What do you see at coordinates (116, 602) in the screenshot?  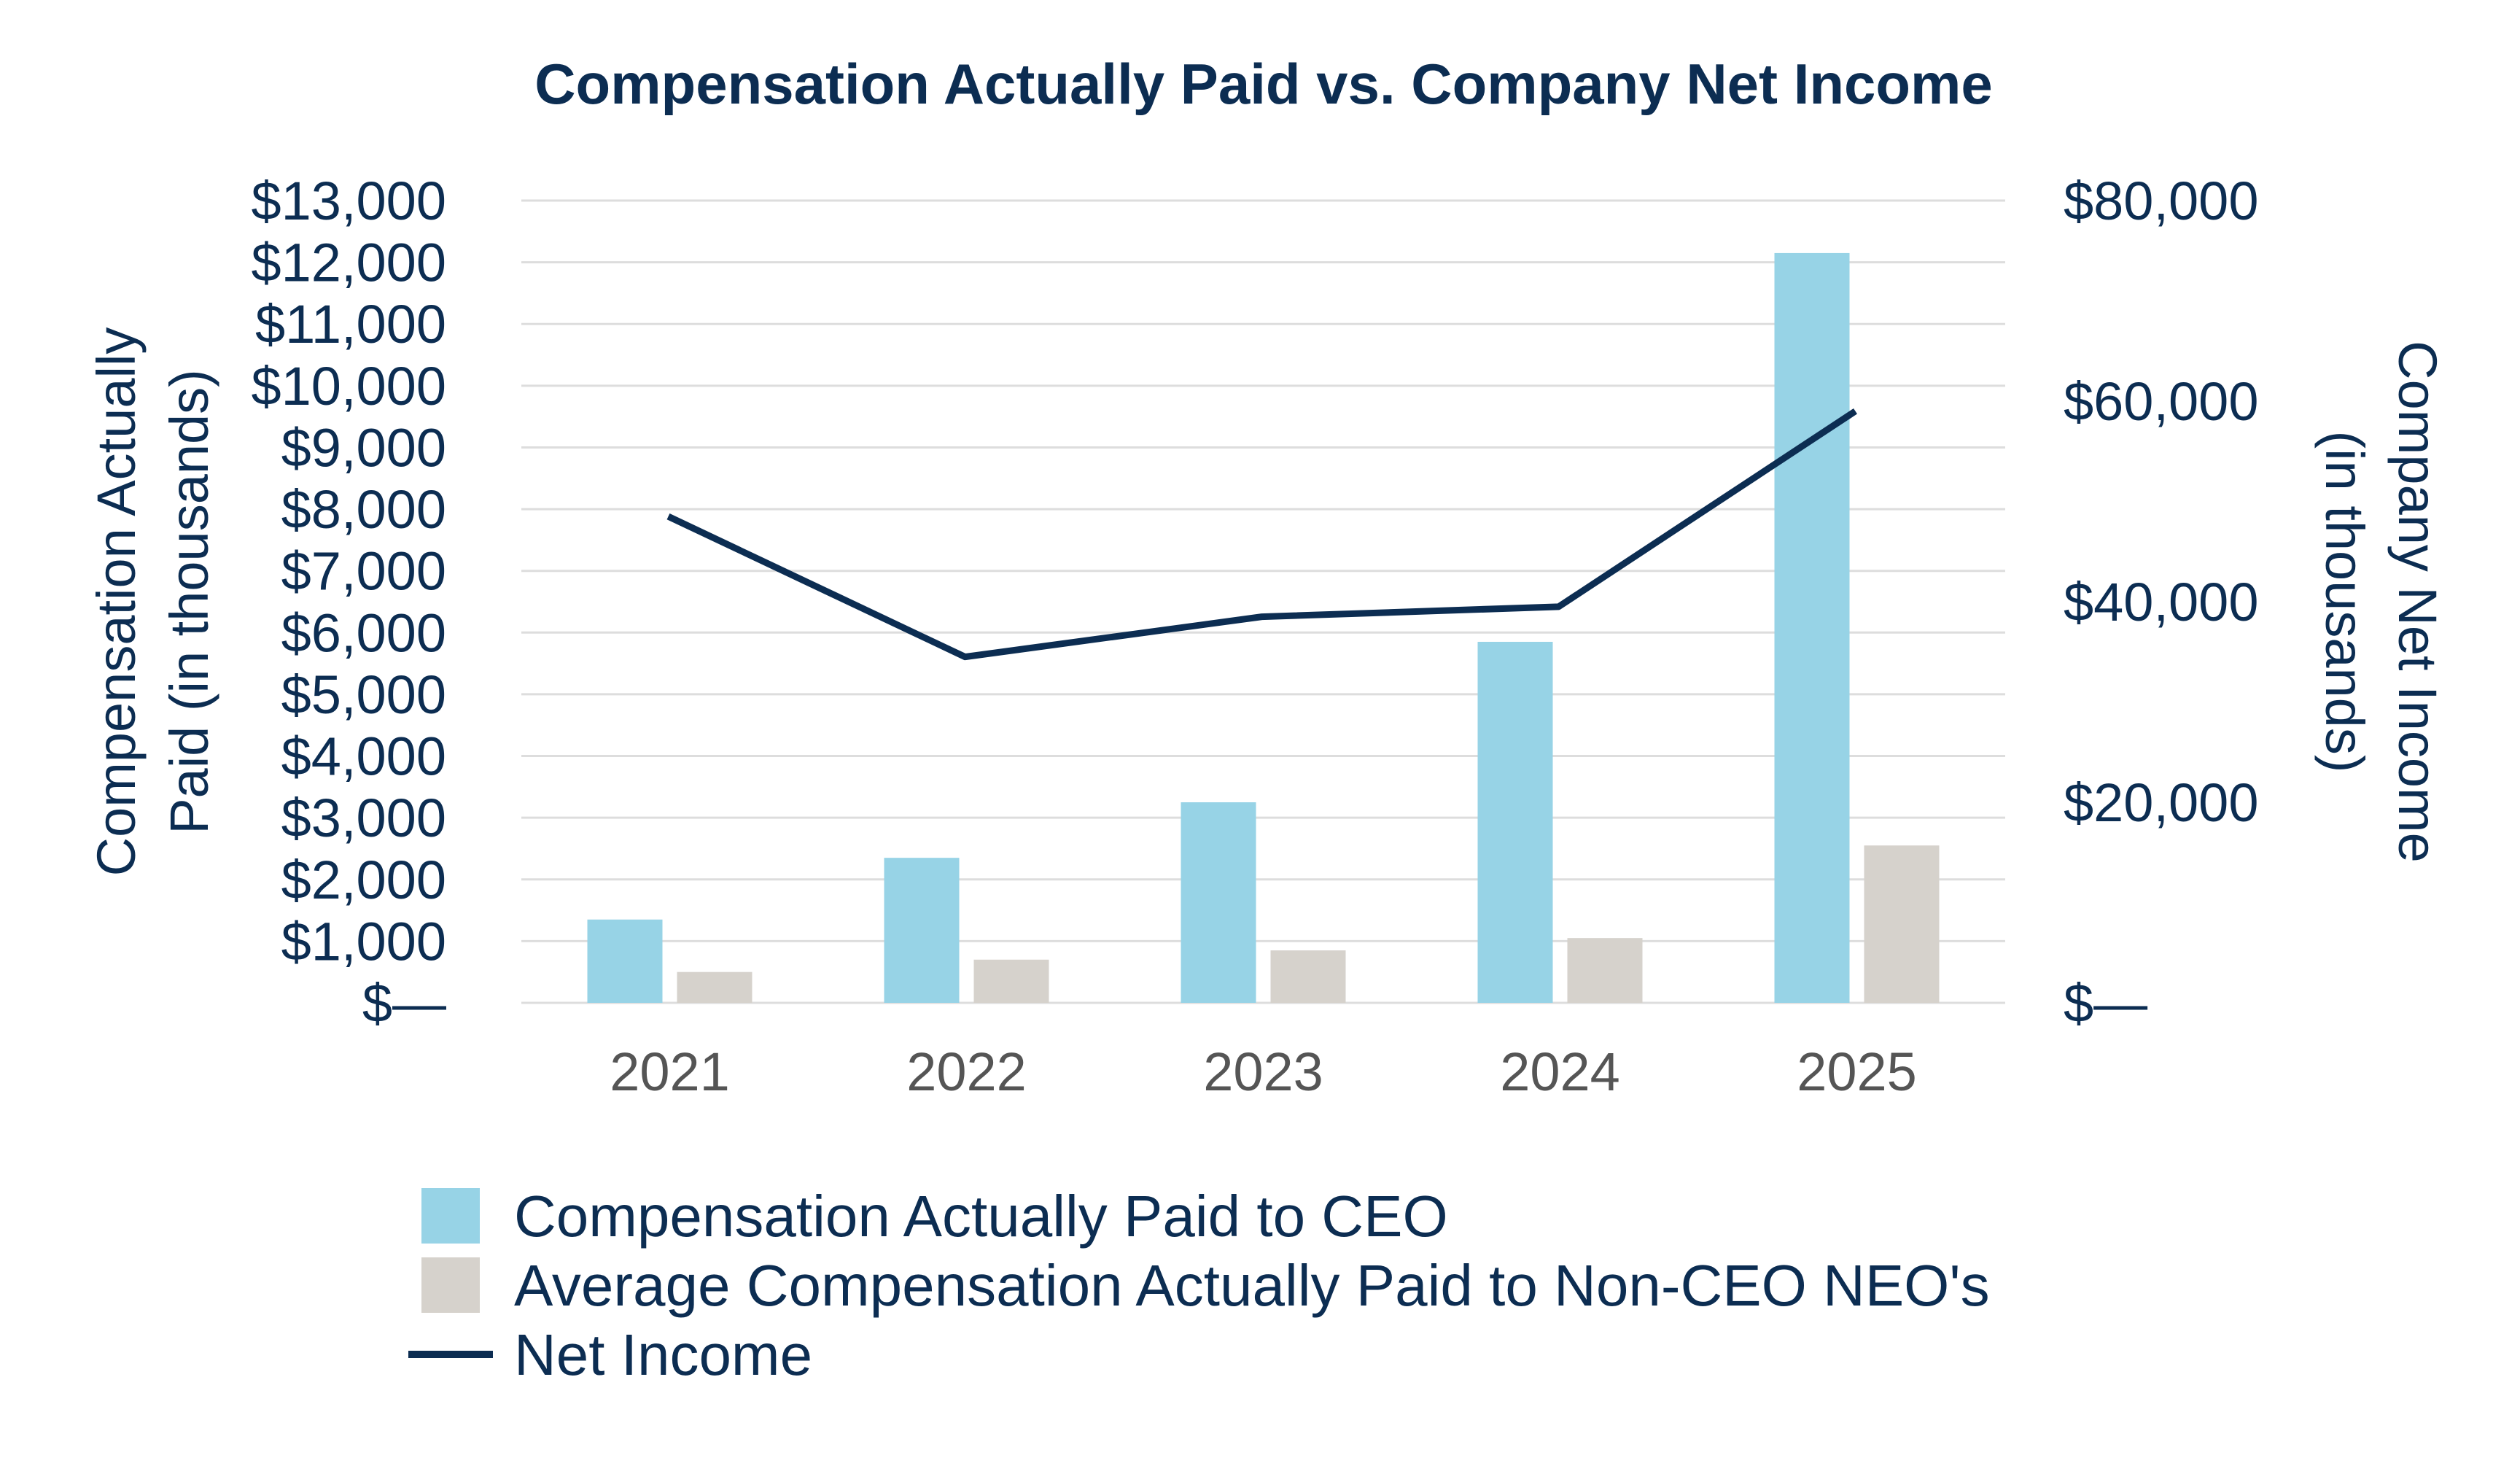 I see `left-axis-title-line: Compensation Actually` at bounding box center [116, 602].